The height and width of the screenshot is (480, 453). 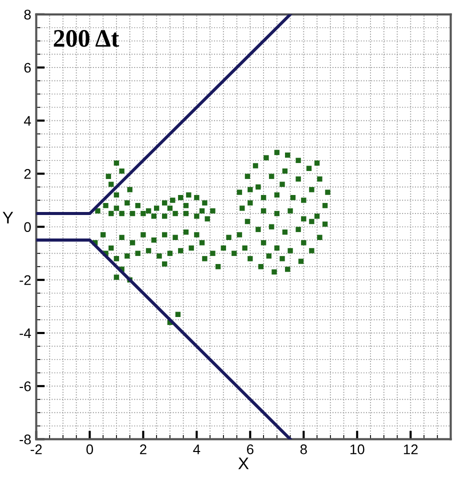 What do you see at coordinates (27, 174) in the screenshot?
I see `y-tick-label: 2` at bounding box center [27, 174].